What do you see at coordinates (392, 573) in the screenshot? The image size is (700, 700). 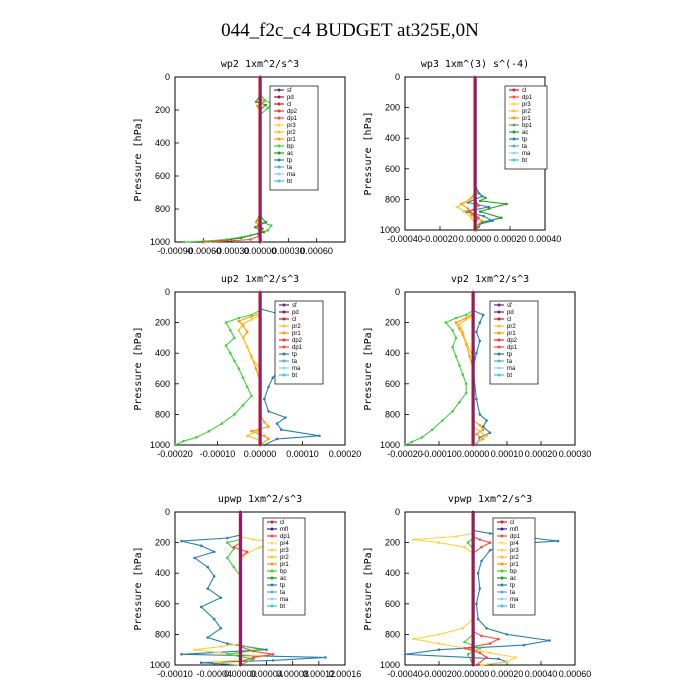 I see `y-tick-label: 400` at bounding box center [392, 573].